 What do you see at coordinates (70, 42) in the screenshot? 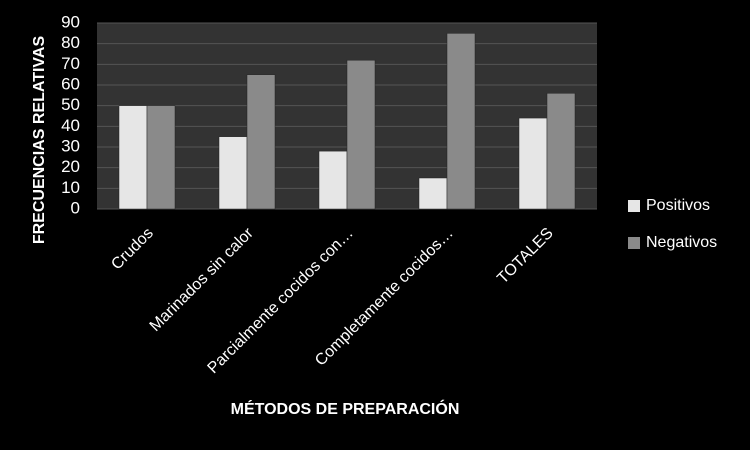
I see `y-tick-label: 80` at bounding box center [70, 42].